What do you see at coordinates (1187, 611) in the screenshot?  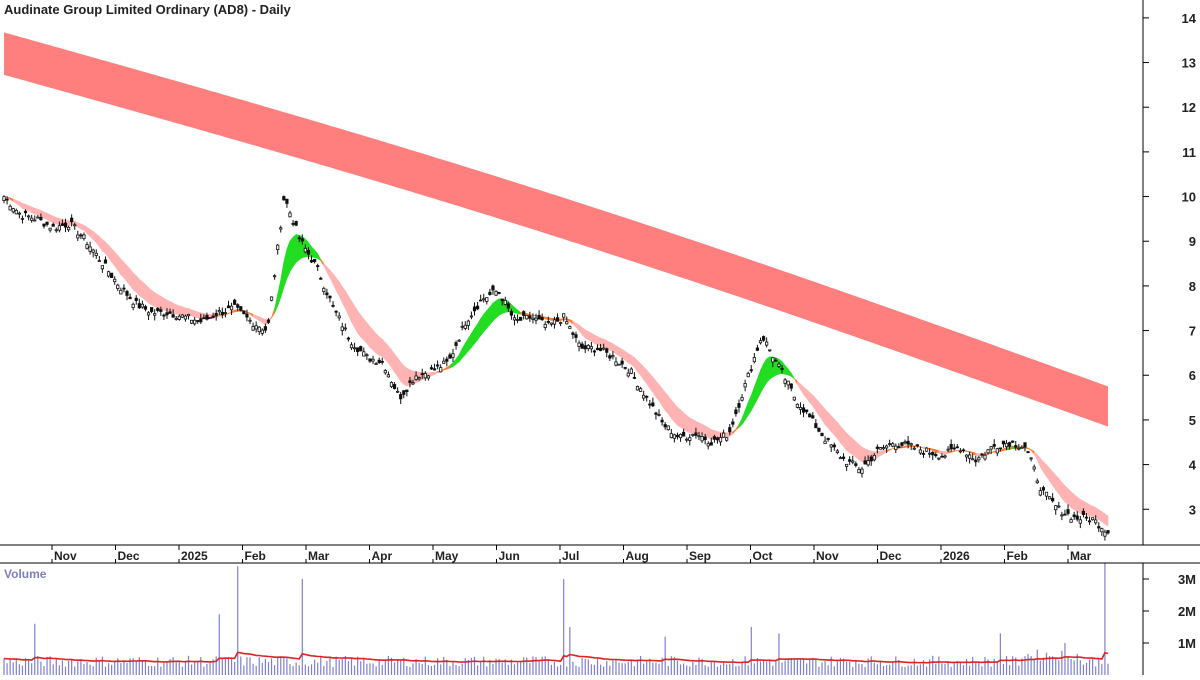 I see `volume-y-tick-label: 2M` at bounding box center [1187, 611].